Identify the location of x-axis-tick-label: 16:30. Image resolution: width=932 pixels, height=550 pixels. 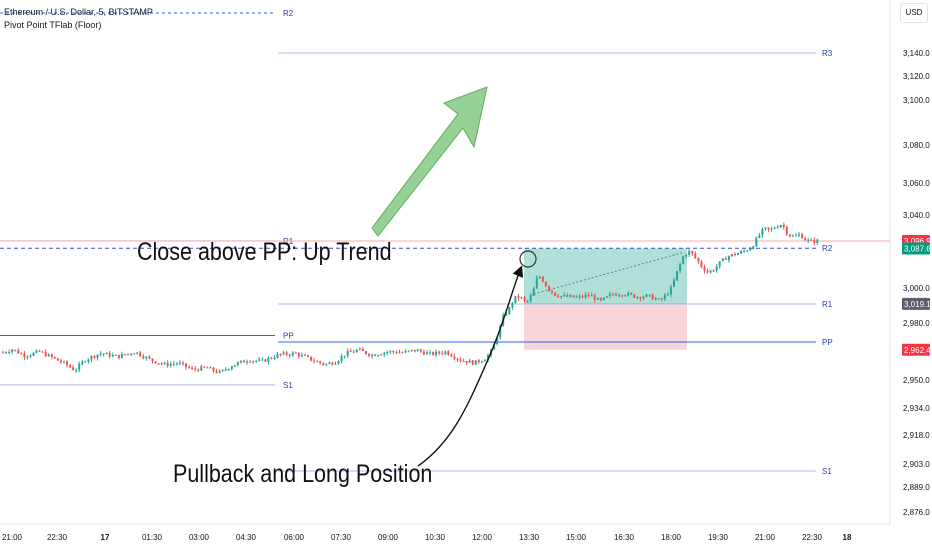
(624, 537).